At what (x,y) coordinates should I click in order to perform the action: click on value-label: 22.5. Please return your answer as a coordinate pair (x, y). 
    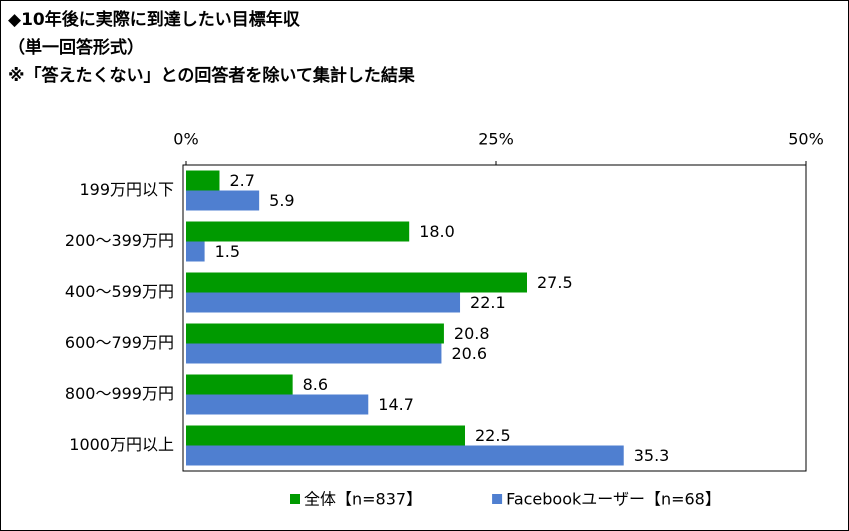
    Looking at the image, I should click on (493, 435).